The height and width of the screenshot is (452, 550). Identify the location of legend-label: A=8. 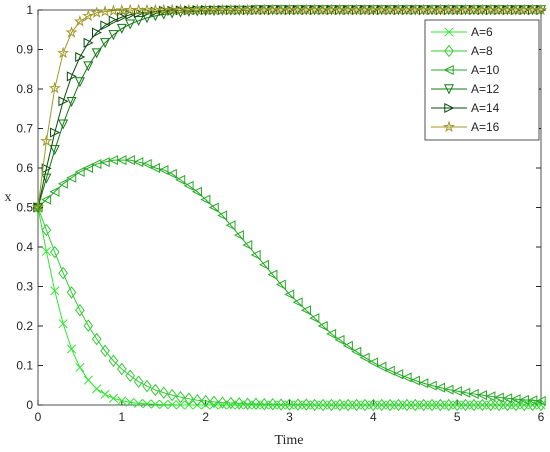
(482, 51).